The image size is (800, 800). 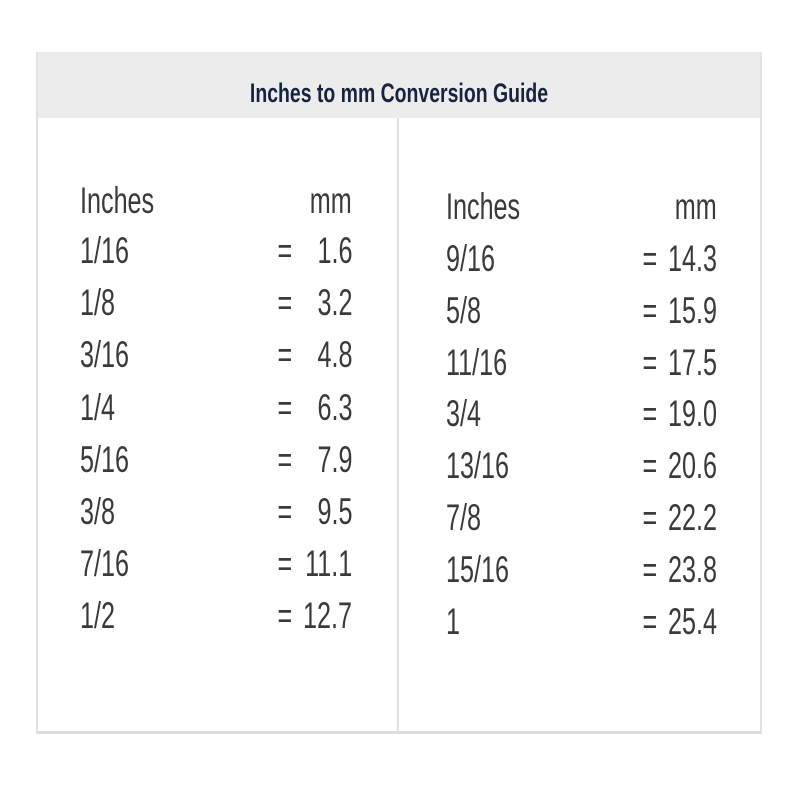 I want to click on column-divider, so click(x=398, y=424).